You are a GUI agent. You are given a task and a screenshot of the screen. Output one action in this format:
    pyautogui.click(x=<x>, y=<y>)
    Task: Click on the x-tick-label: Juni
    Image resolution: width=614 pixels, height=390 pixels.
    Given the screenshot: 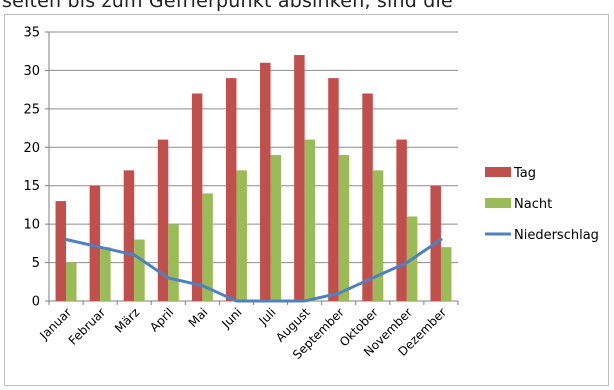 What is the action you would take?
    pyautogui.click(x=231, y=318)
    